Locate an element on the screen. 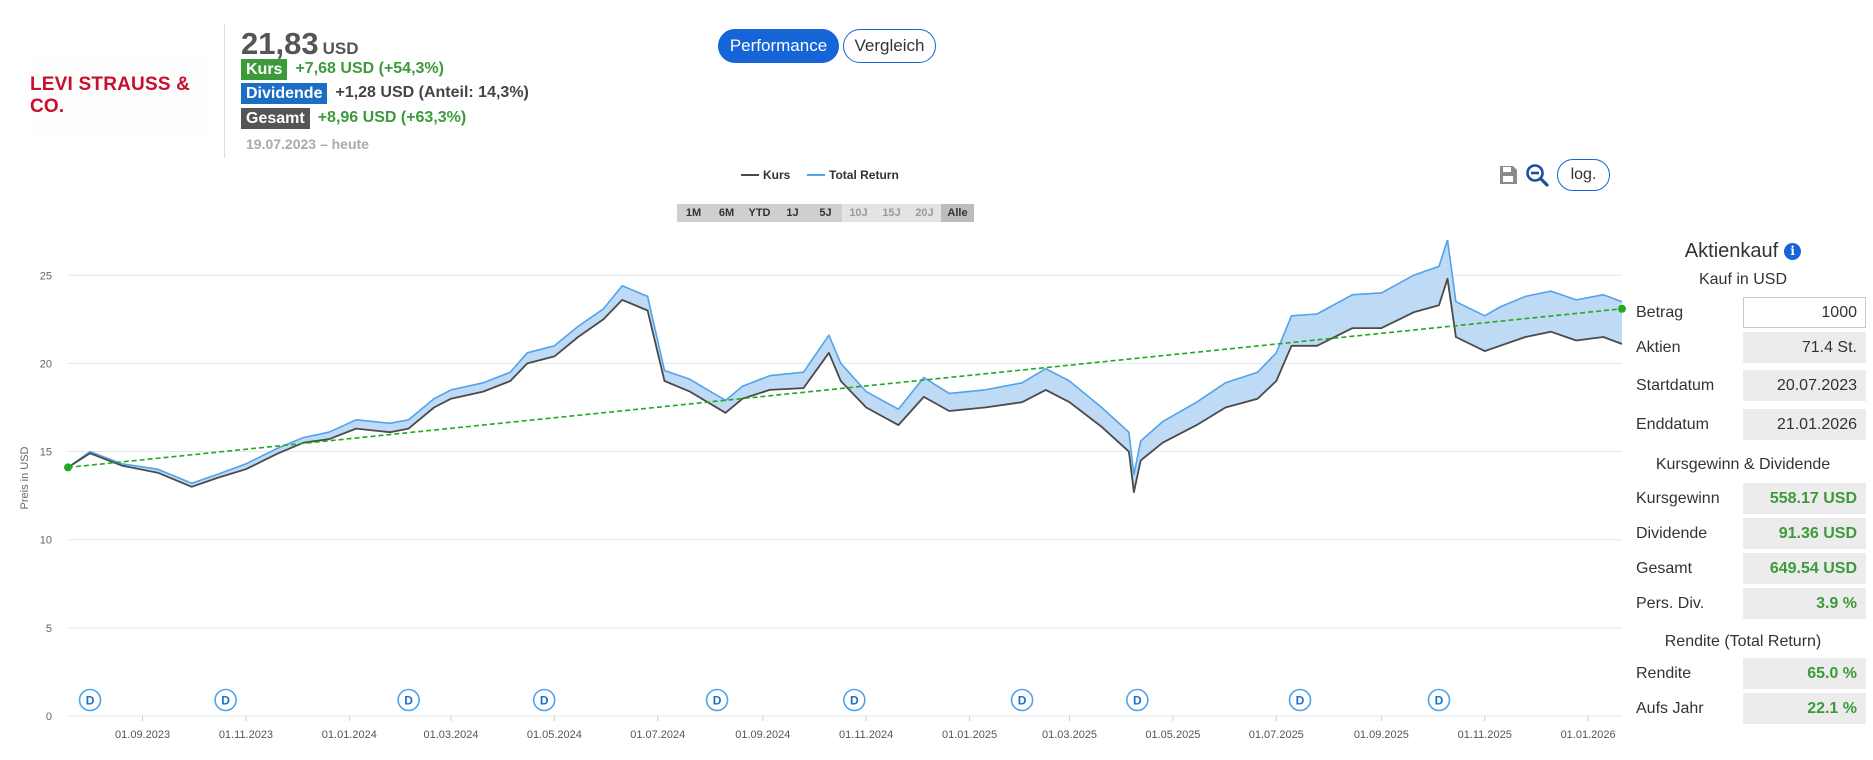 Image resolution: width=1873 pixels, height=760 pixels. persdiv-row: Pers. Div. 3.9 % is located at coordinates (1751, 603).